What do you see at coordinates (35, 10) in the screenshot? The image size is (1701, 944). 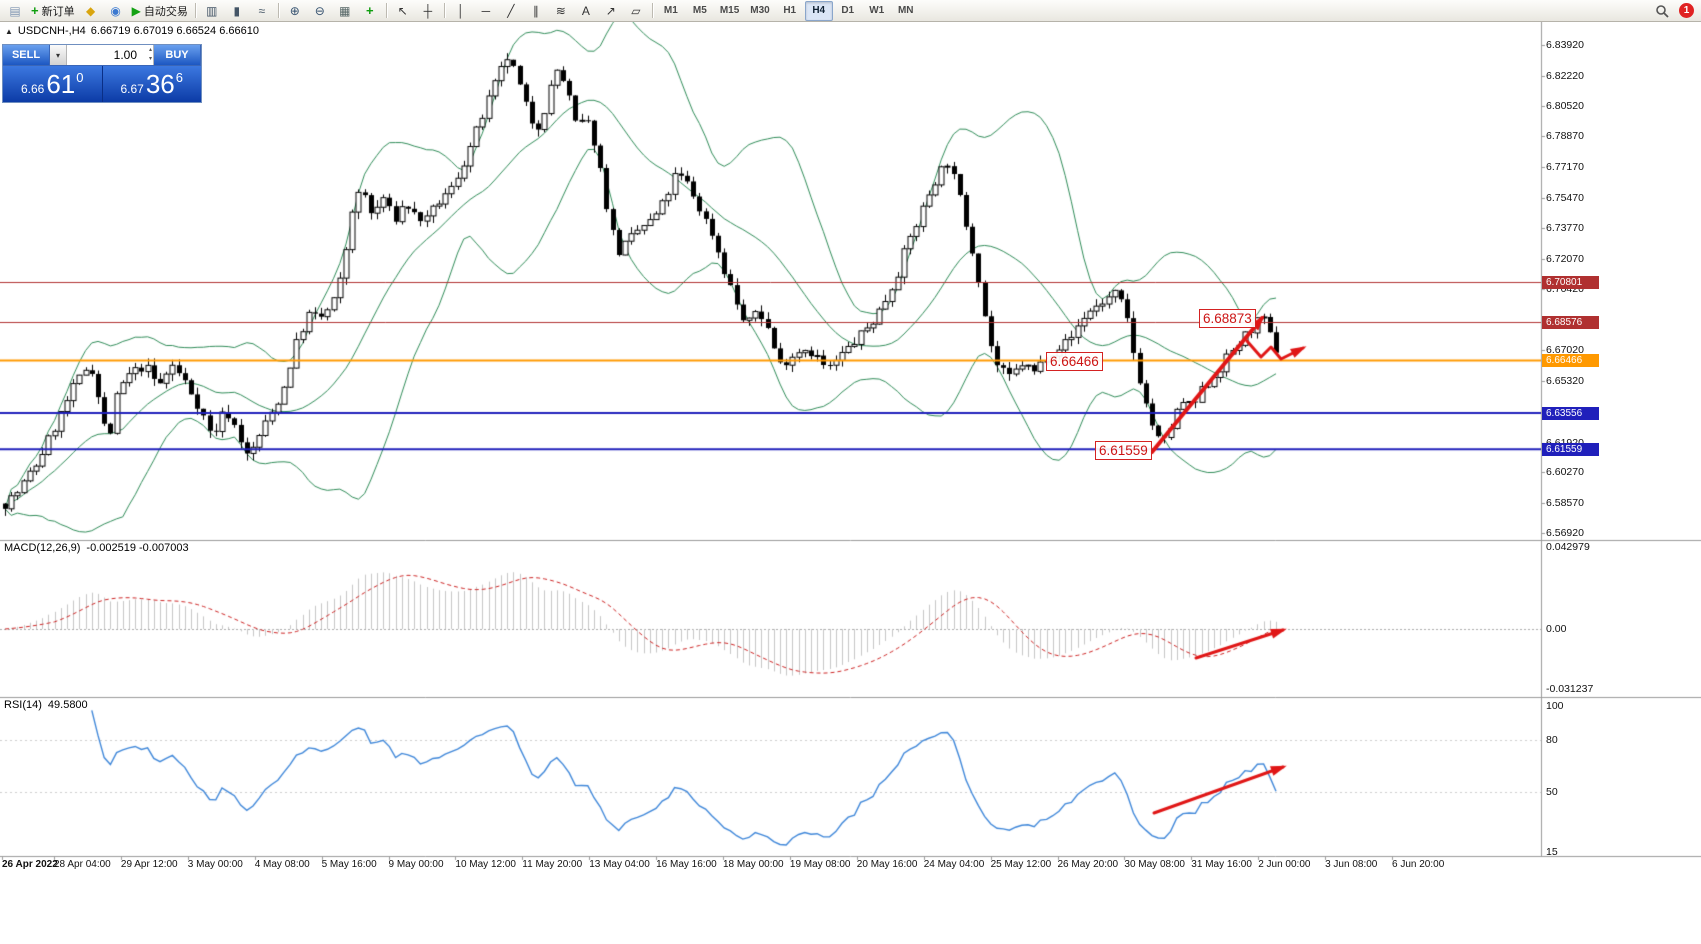 I see `new-order-button: +` at bounding box center [35, 10].